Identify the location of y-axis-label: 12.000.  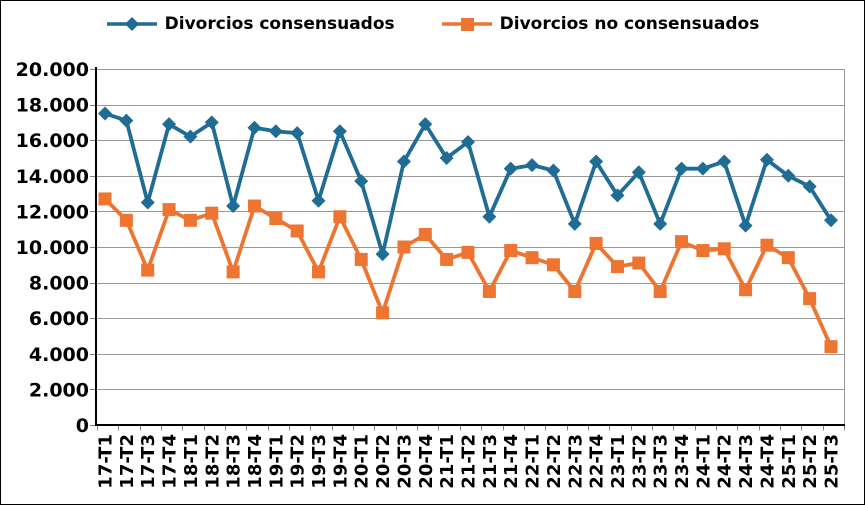
(52, 212).